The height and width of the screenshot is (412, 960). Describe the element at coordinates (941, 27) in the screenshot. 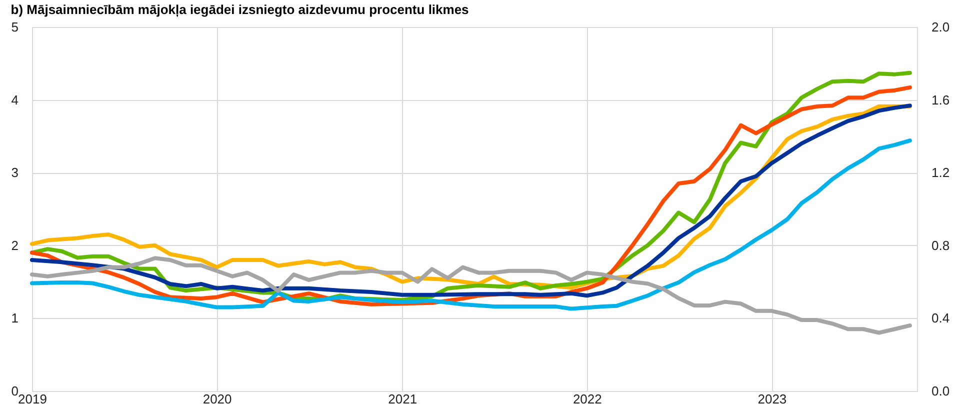

I see `y2-tick-label: 2.0` at that location.